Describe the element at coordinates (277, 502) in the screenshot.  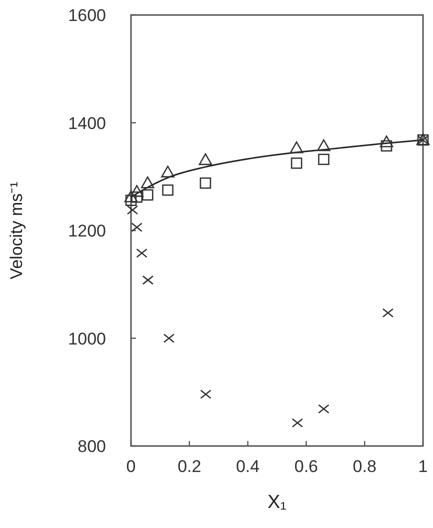
I see `x-axis-title: X₁` at that location.